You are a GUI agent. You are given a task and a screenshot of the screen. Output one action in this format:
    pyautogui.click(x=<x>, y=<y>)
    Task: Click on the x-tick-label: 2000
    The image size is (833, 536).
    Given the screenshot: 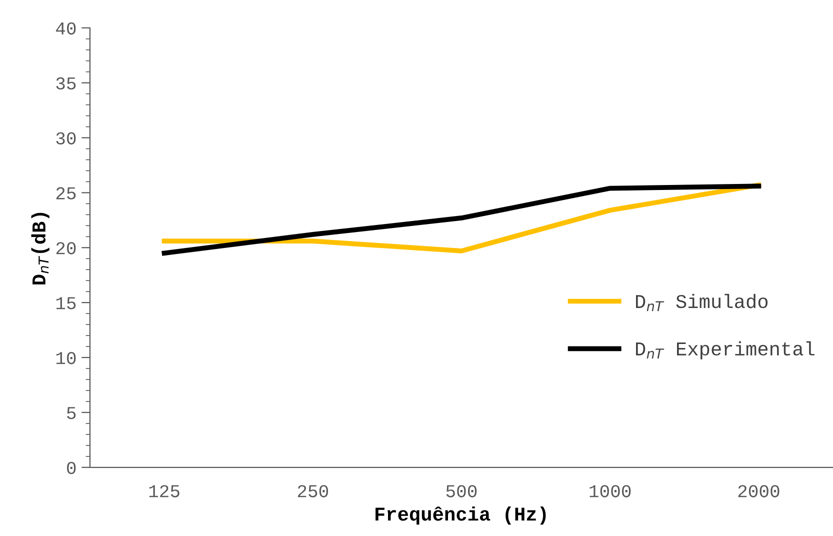 What is the action you would take?
    pyautogui.click(x=759, y=491)
    